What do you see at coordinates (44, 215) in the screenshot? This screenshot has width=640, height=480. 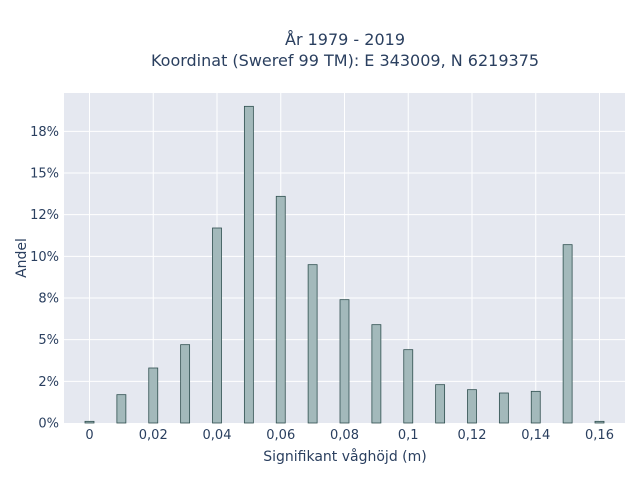 I see `y-tick-label-5: 12%` at bounding box center [44, 215].